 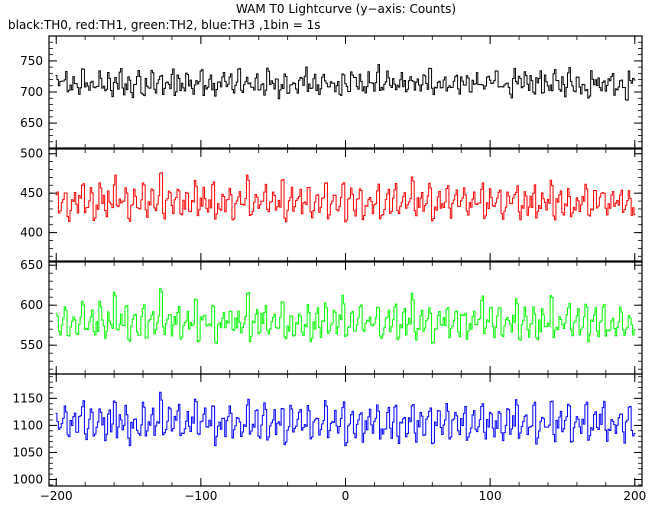 What do you see at coordinates (31, 154) in the screenshot?
I see `y-tick-label: 500` at bounding box center [31, 154].